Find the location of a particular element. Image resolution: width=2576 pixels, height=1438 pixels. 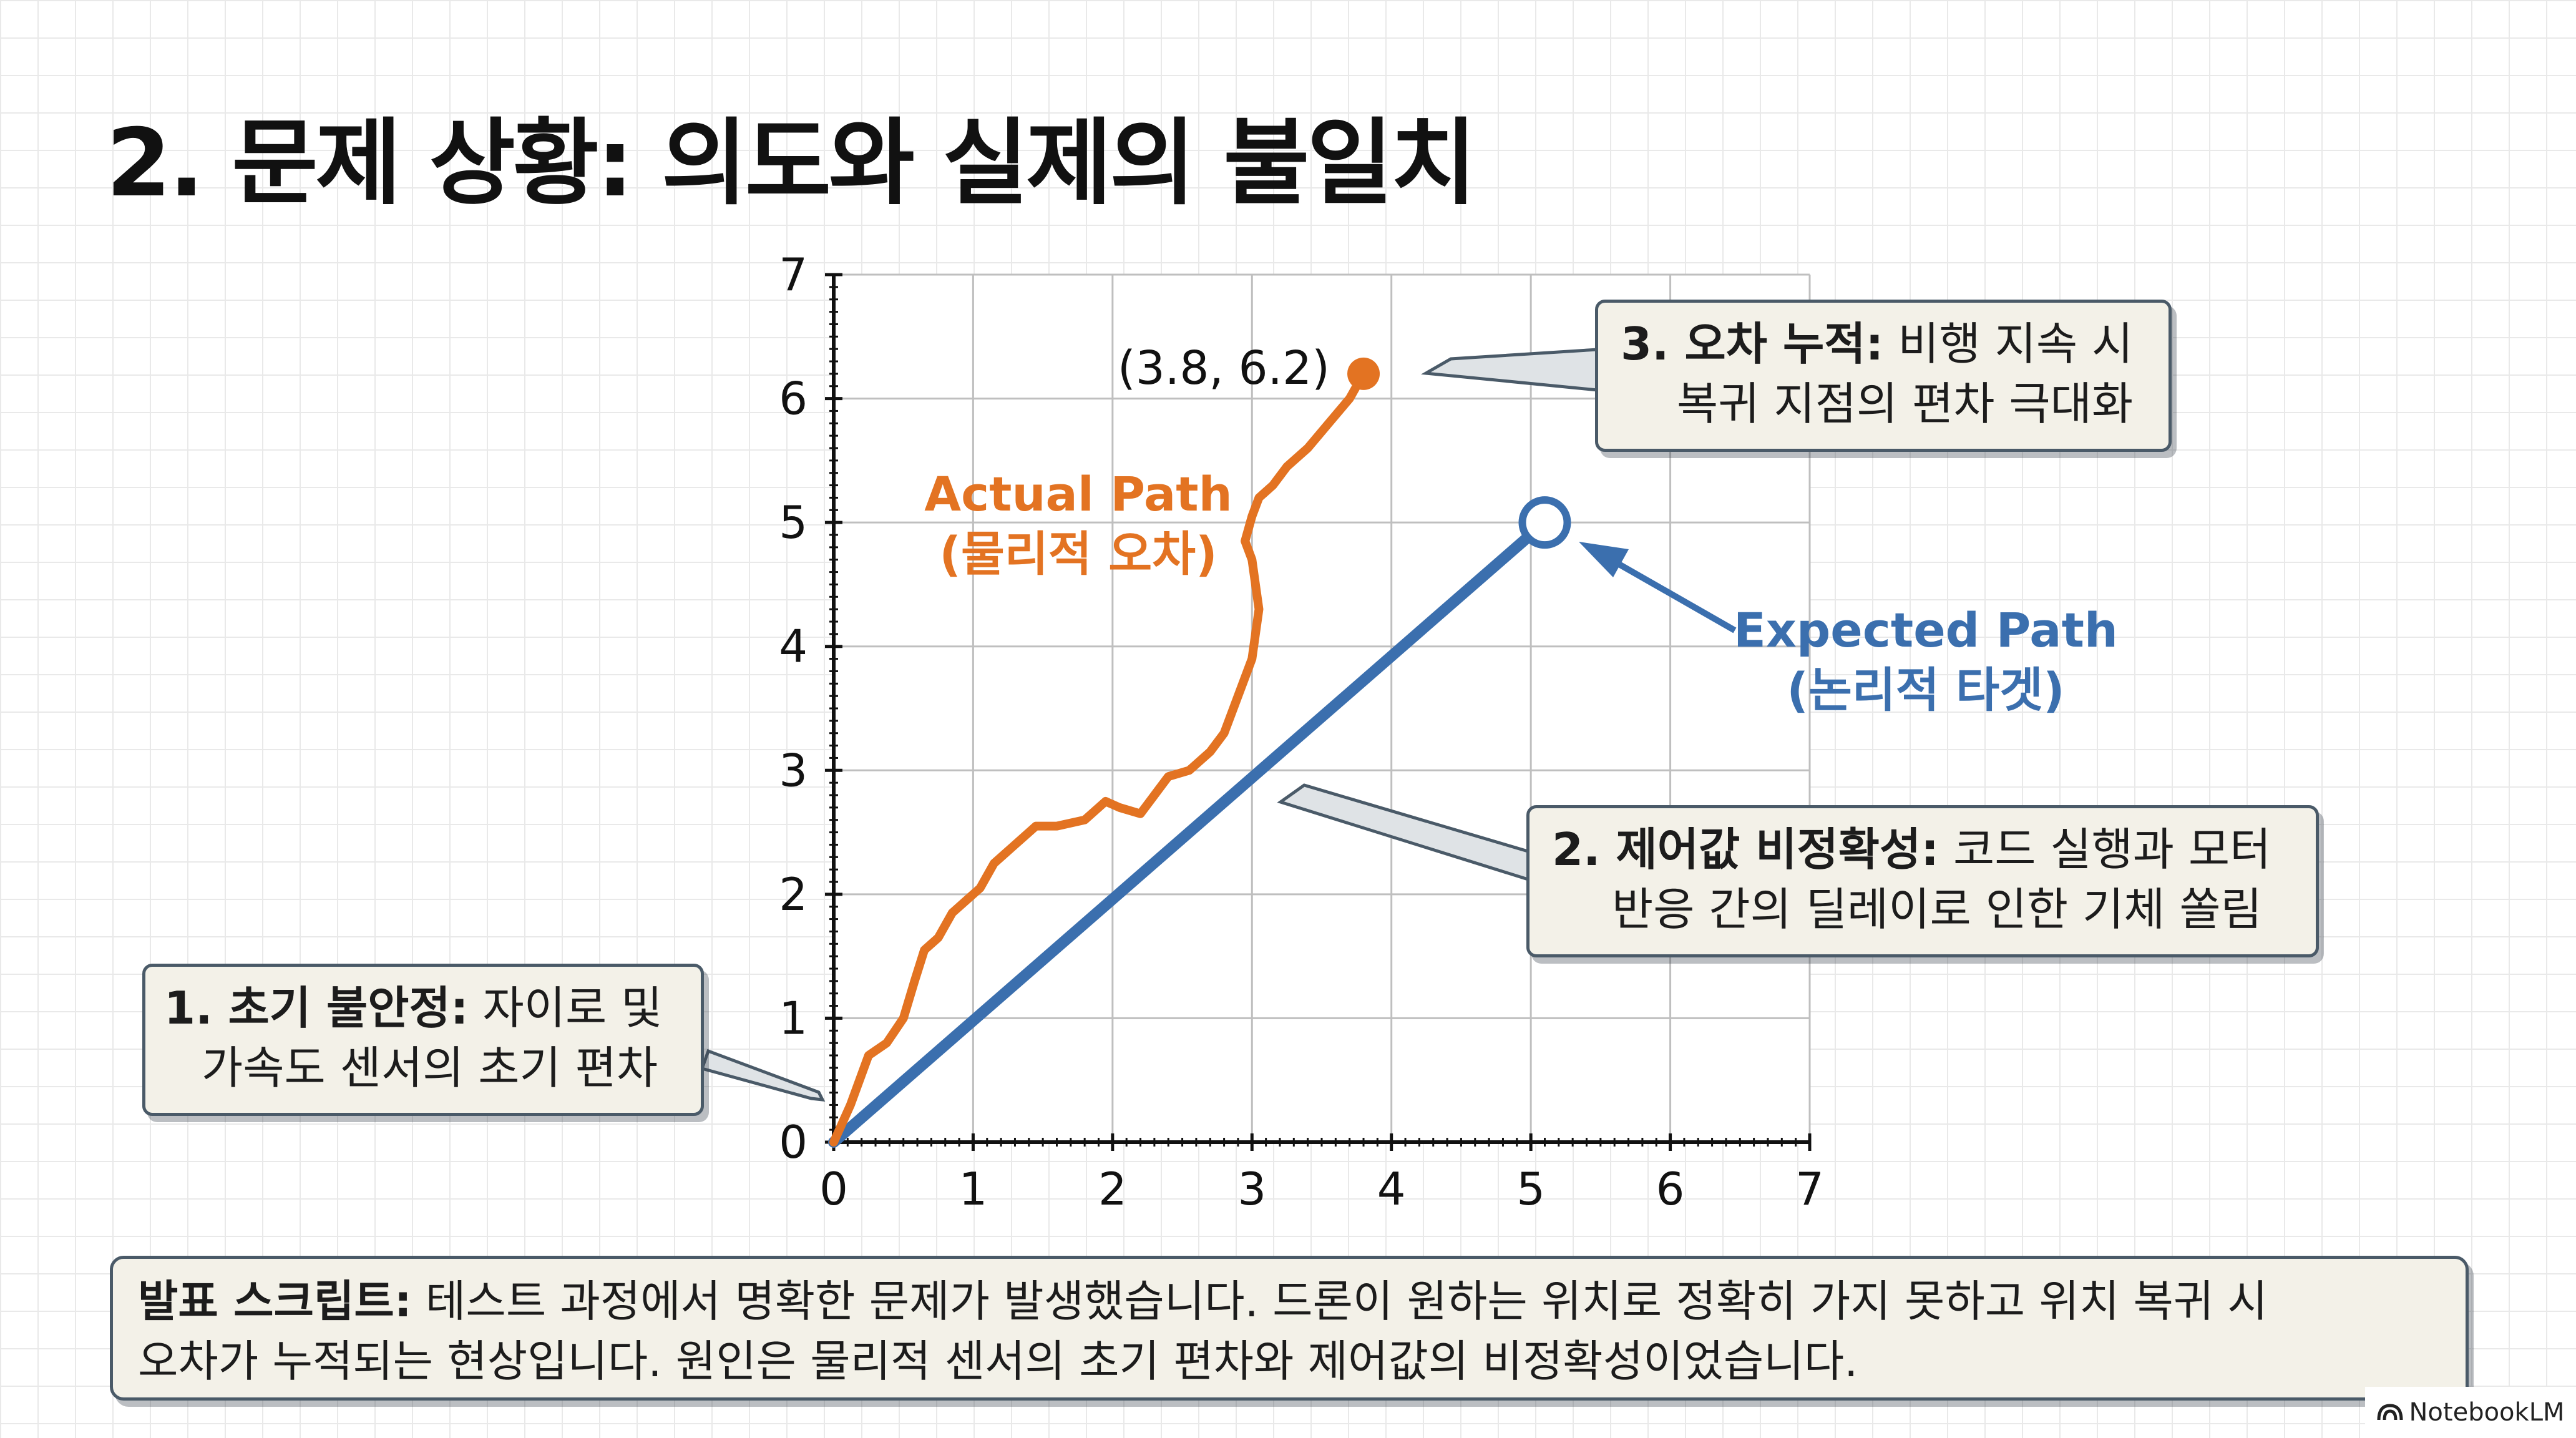

actual-end-point is located at coordinates (1363, 373).